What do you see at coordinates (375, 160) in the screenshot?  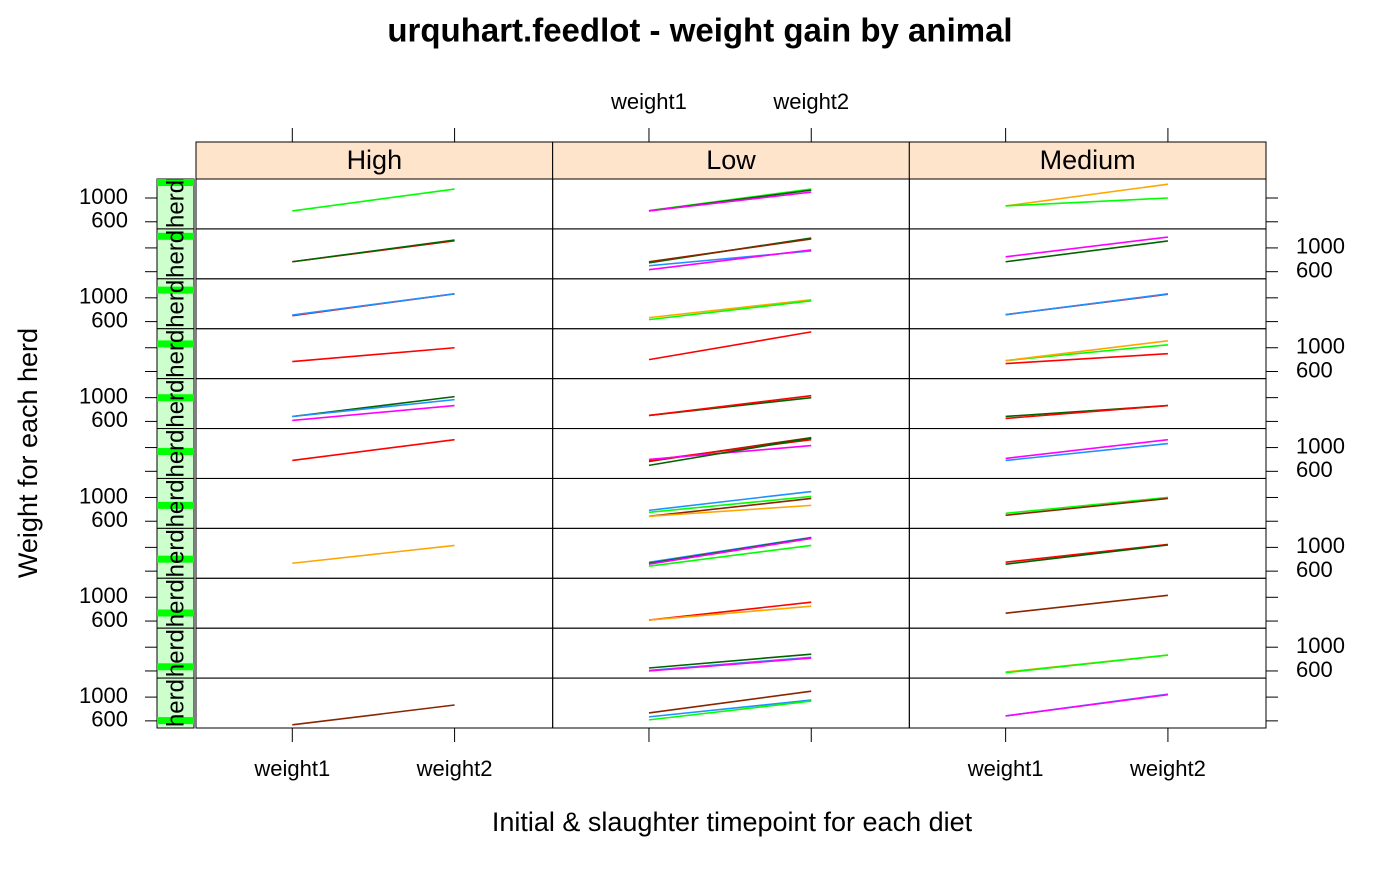 I see `strip-label: High` at bounding box center [375, 160].